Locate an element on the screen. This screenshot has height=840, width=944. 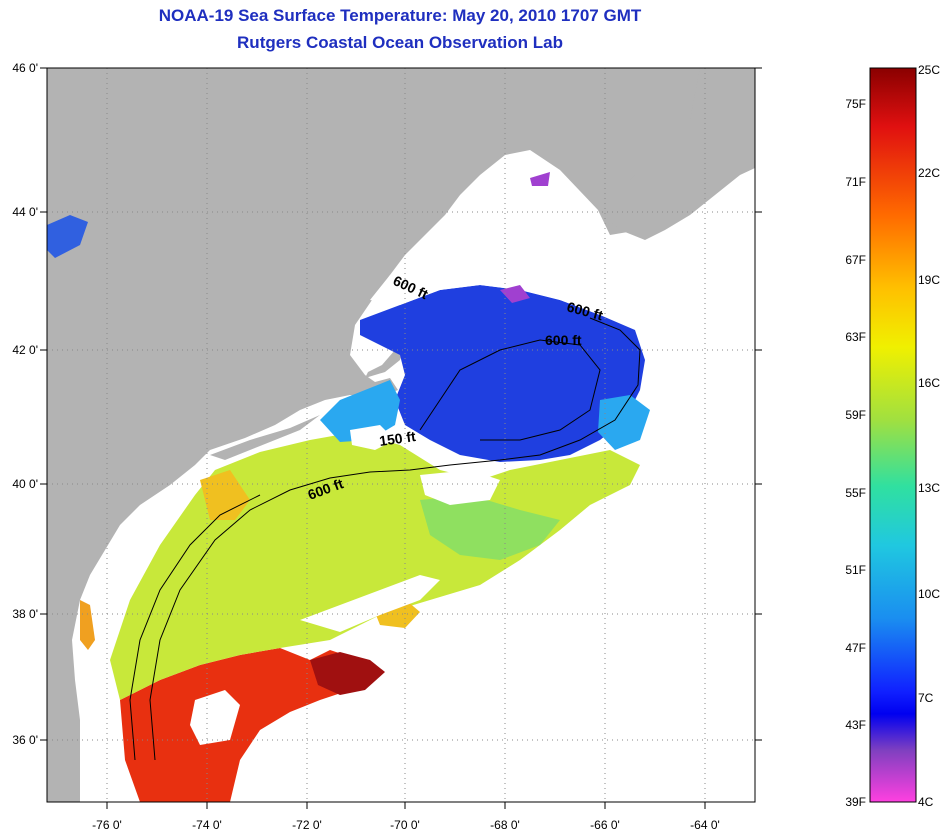
colorbar-label-c: 4C is located at coordinates (926, 802).